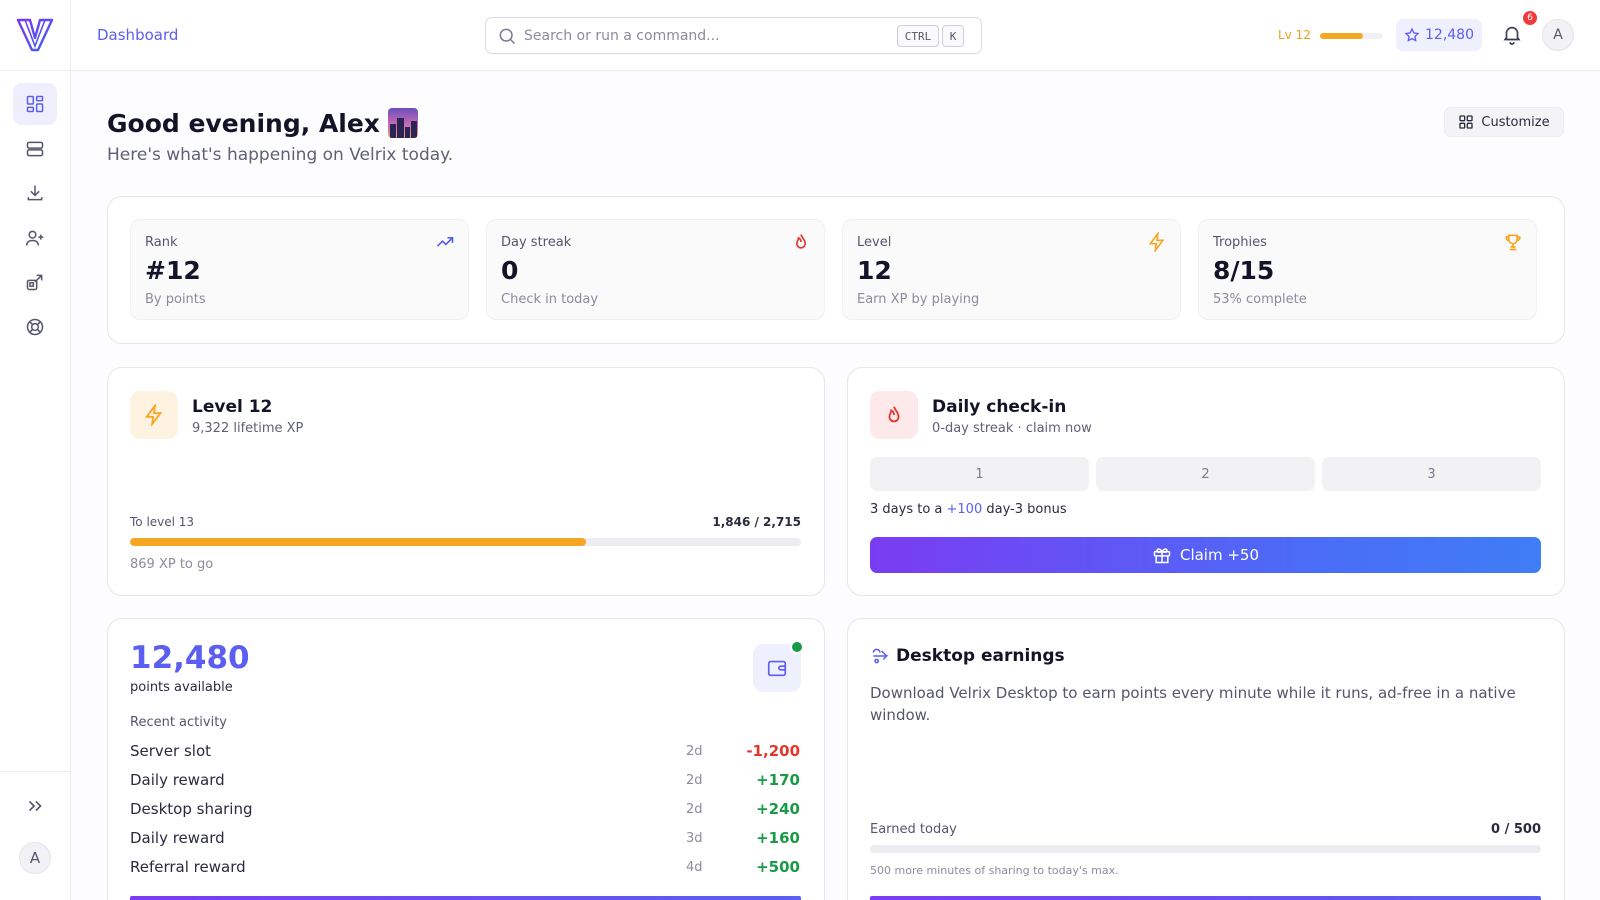  Describe the element at coordinates (980, 656) in the screenshot. I see `desktop-earnings-title: Desktop earnings` at that location.